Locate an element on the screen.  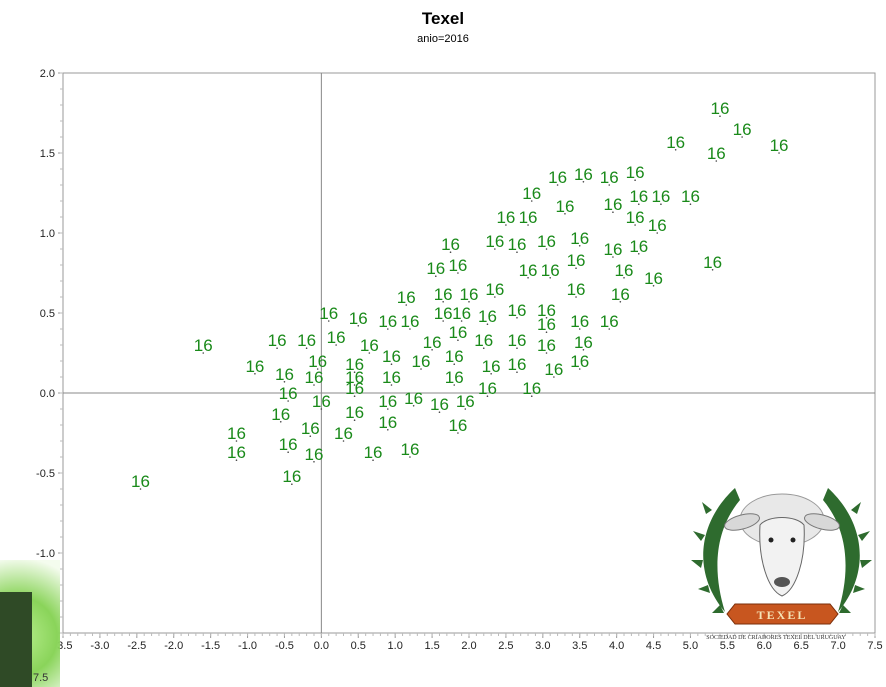
sheep-ear-right-icon is located at coordinates (822, 522).